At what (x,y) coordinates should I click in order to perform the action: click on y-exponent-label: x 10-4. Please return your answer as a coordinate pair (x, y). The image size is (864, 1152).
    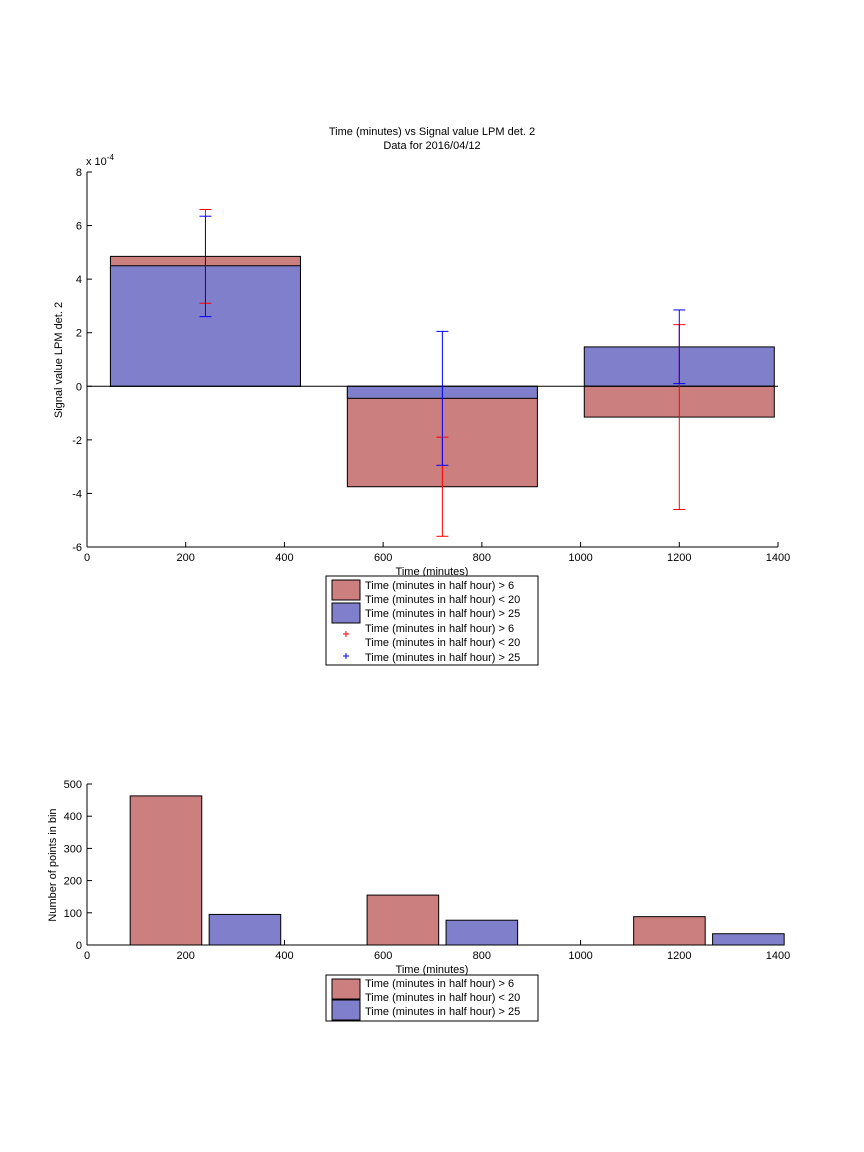
    Looking at the image, I should click on (100, 160).